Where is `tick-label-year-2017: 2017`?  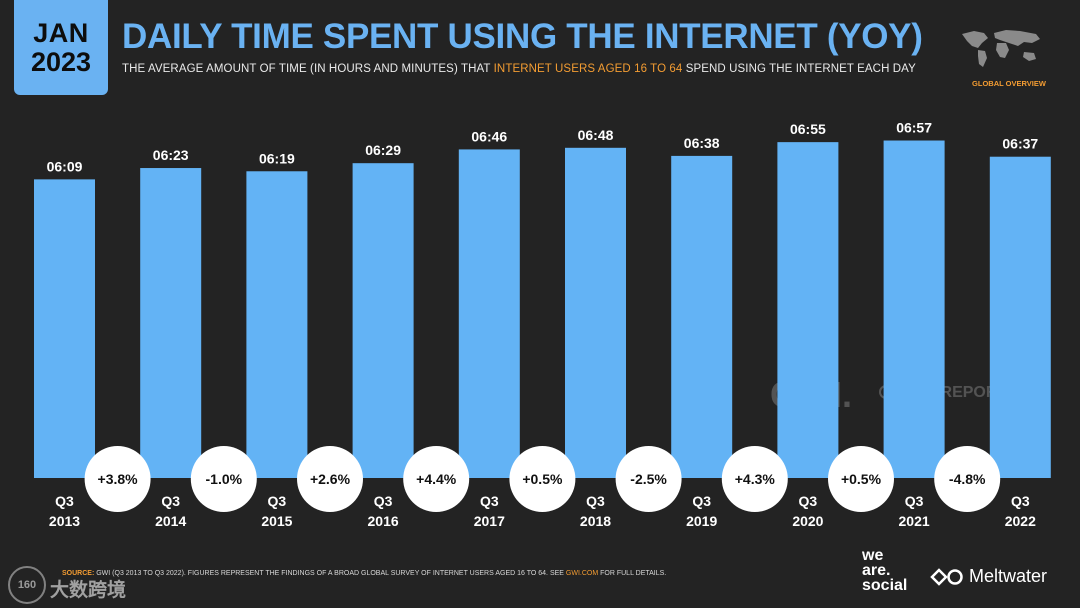 tick-label-year-2017: 2017 is located at coordinates (489, 521).